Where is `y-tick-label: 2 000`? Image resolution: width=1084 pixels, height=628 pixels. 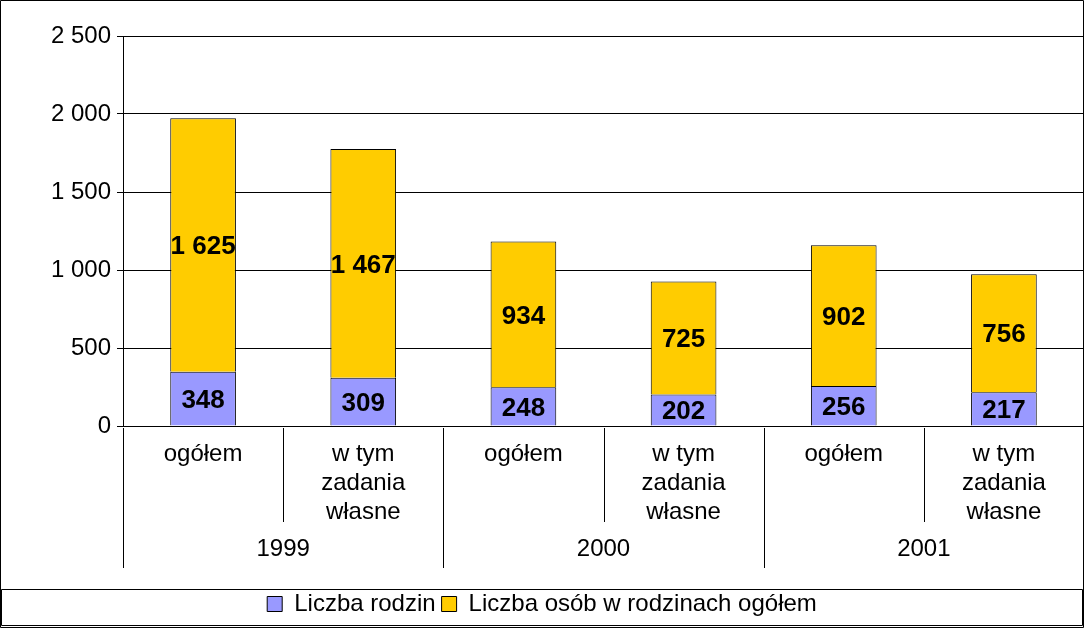 y-tick-label: 2 000 is located at coordinates (80, 112).